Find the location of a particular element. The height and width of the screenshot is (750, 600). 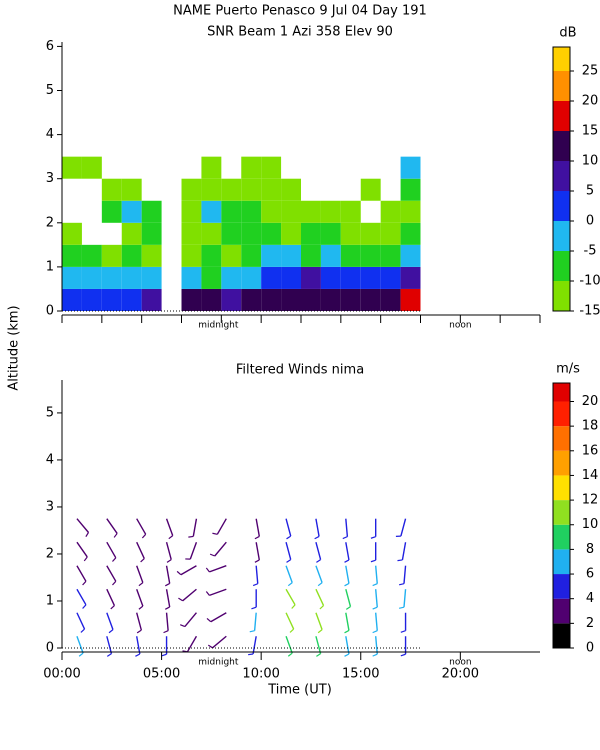

colorbar-tick-label: 0 is located at coordinates (590, 648).